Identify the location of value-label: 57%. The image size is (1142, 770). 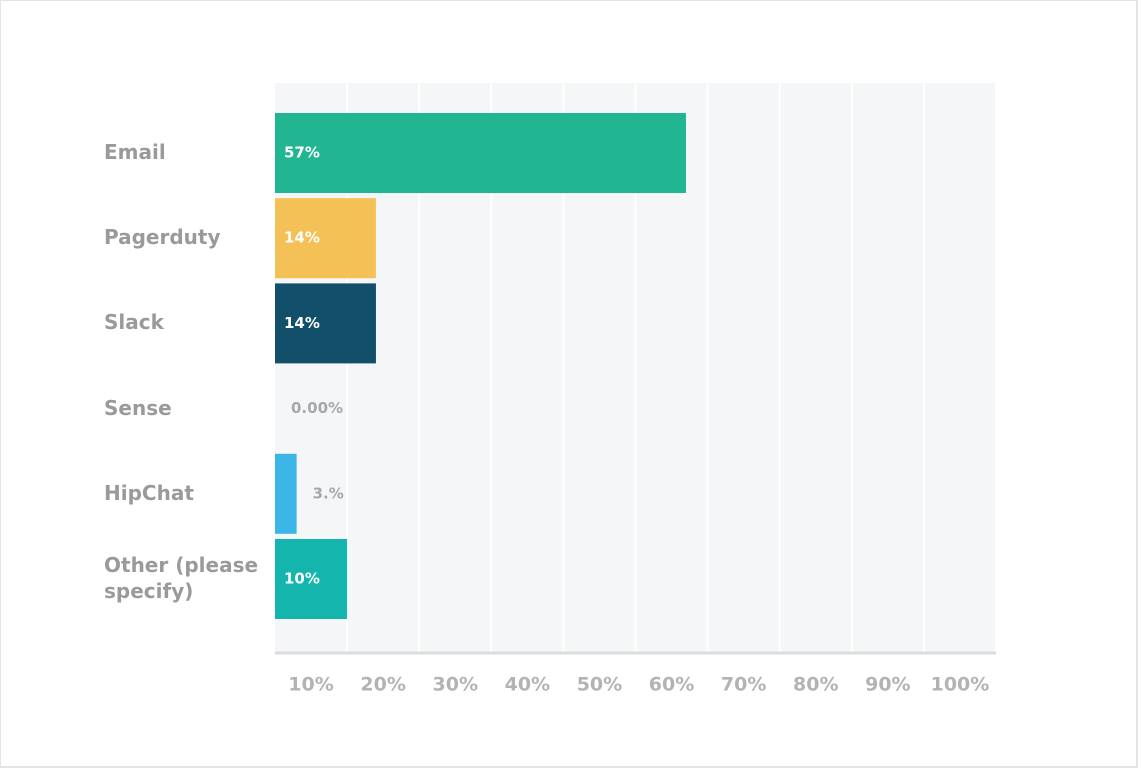
(302, 153).